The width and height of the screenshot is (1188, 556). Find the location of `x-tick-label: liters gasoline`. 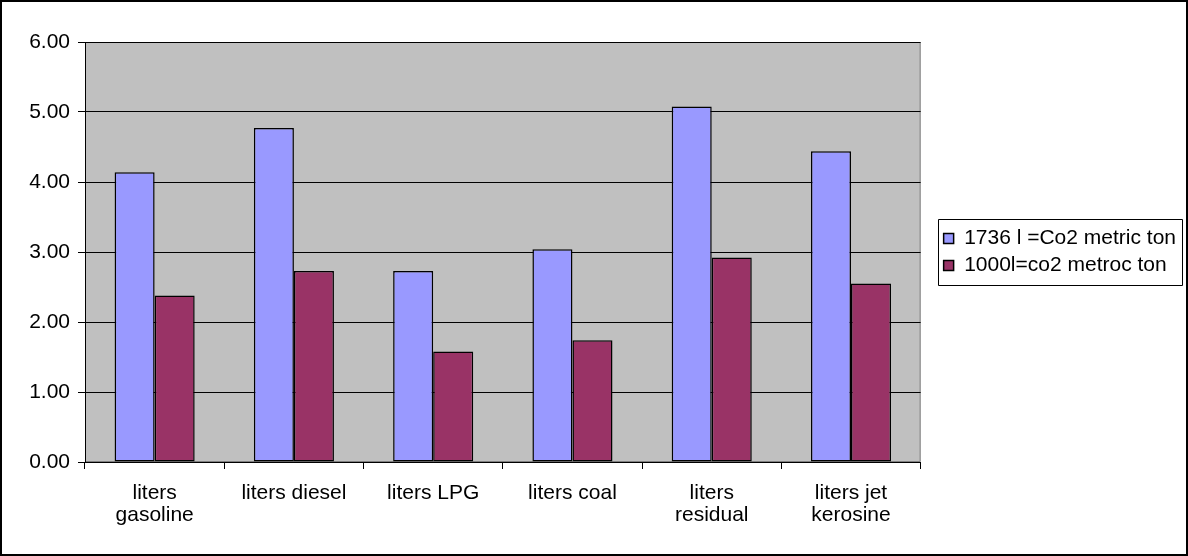

x-tick-label: liters gasoline is located at coordinates (154, 502).